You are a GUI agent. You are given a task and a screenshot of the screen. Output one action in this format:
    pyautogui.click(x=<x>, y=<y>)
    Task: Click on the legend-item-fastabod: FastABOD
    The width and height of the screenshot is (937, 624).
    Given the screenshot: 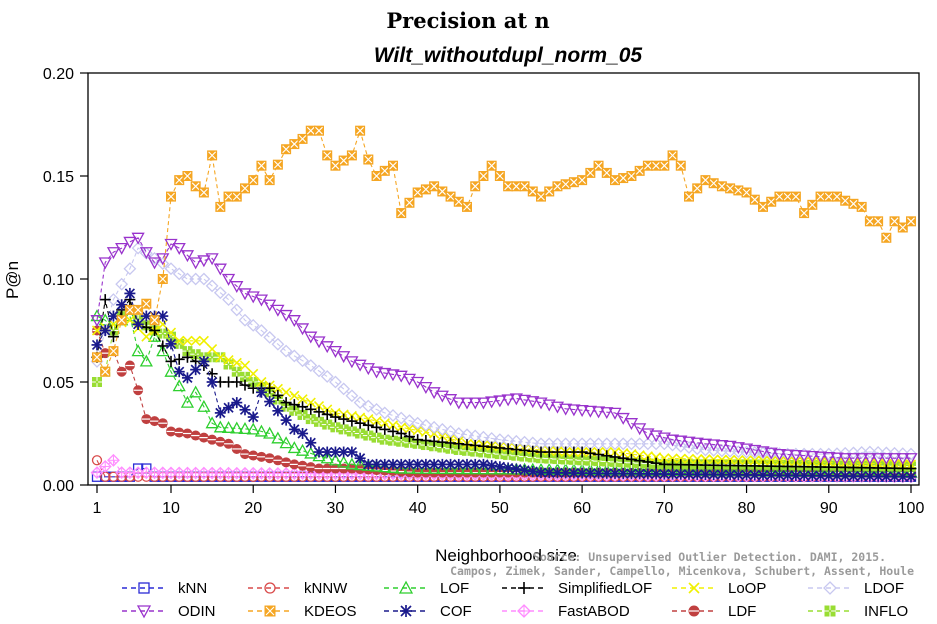 What is the action you would take?
    pyautogui.click(x=566, y=611)
    